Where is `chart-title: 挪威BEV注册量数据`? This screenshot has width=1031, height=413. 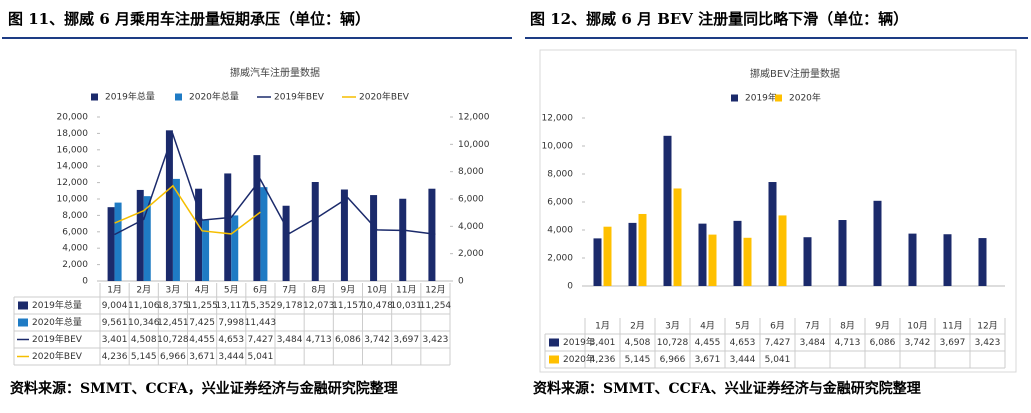 chart-title: 挪威BEV注册量数据 is located at coordinates (795, 73).